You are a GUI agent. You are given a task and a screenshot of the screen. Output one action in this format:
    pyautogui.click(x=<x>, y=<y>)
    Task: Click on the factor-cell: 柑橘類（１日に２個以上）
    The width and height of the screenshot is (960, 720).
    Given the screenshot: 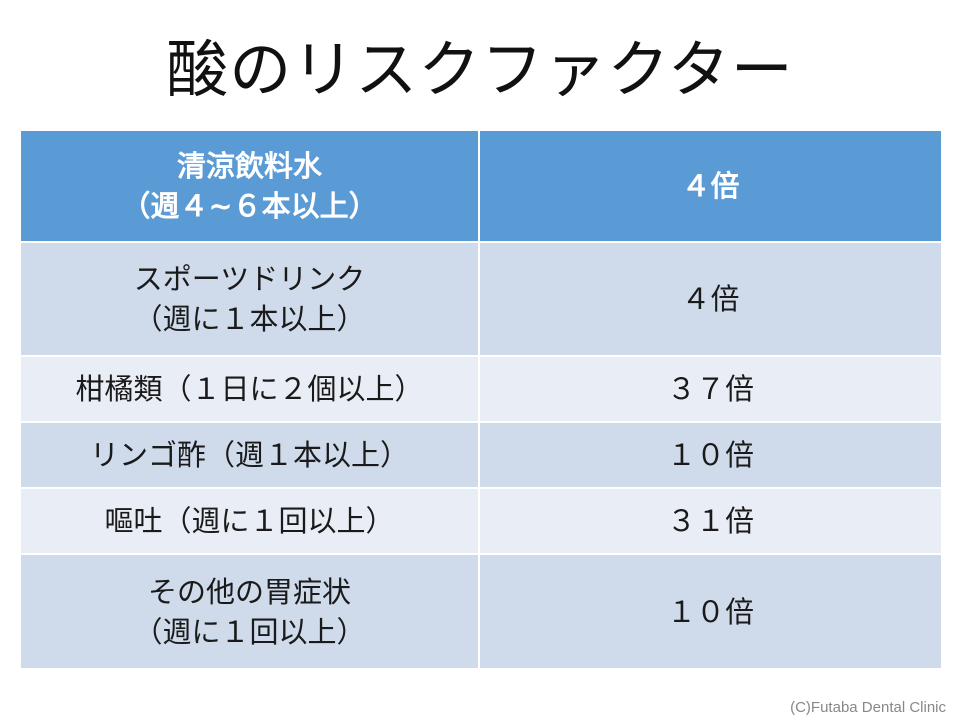 What is the action you would take?
    pyautogui.click(x=249, y=389)
    